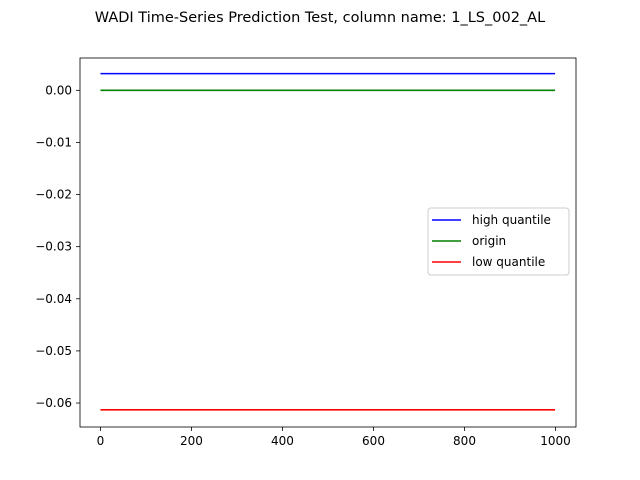  What do you see at coordinates (53, 299) in the screenshot?
I see `y-tick-label: −0.04` at bounding box center [53, 299].